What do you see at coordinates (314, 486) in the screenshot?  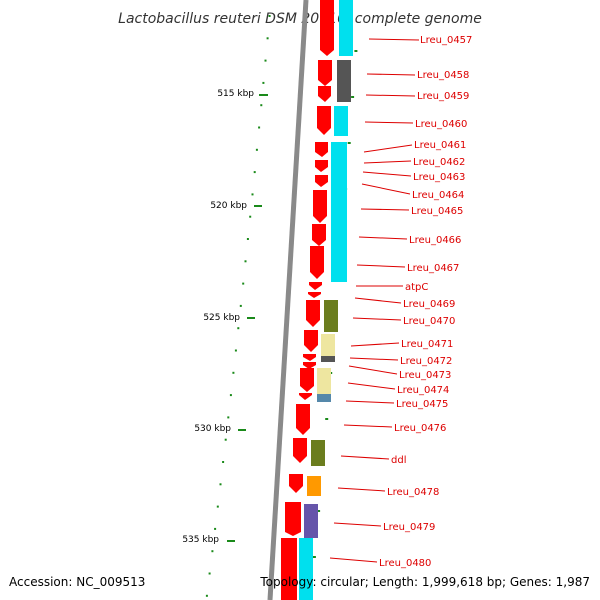 I see `cog-block-orange` at bounding box center [314, 486].